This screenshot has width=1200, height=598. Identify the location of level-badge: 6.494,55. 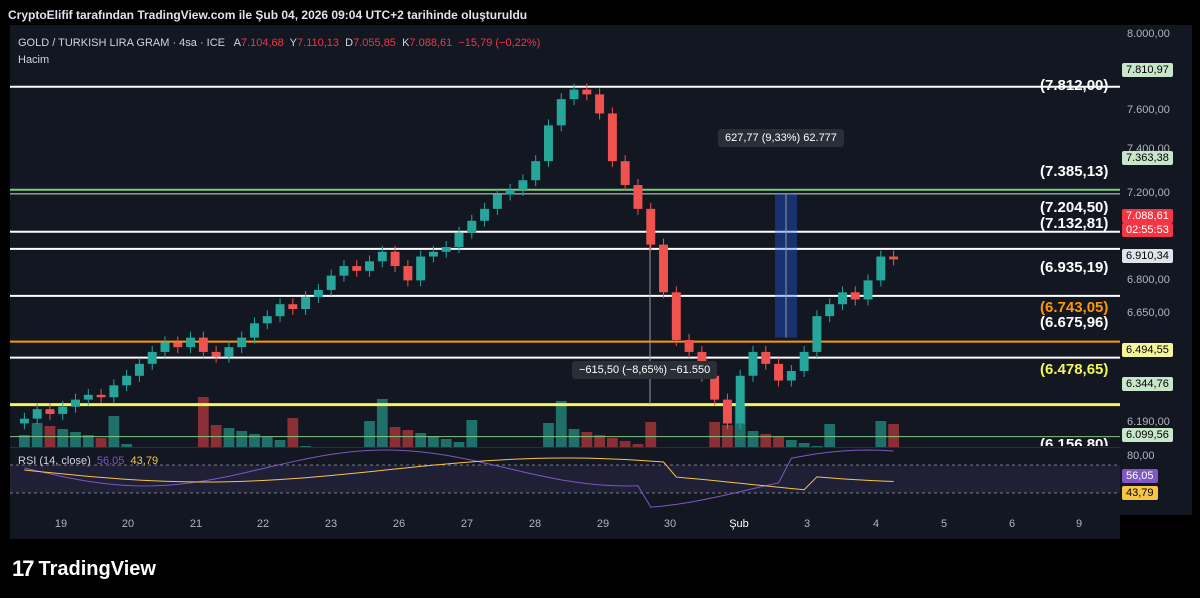
(1147, 350).